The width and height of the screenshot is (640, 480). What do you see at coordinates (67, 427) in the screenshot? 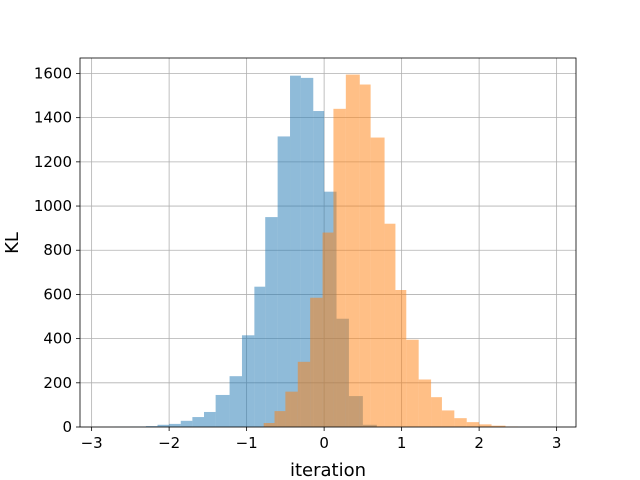
I see `y-tick-label: 0` at bounding box center [67, 427].